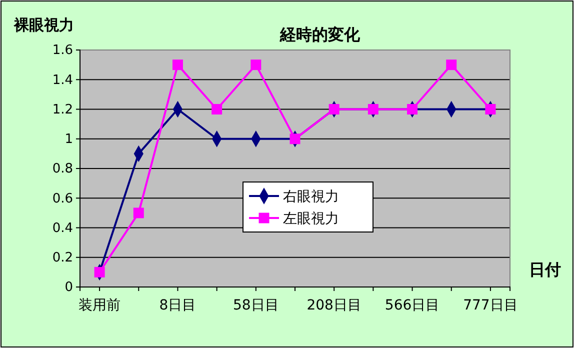 The image size is (575, 349). I want to click on y-axis-title: 裸眼視力, so click(43, 25).